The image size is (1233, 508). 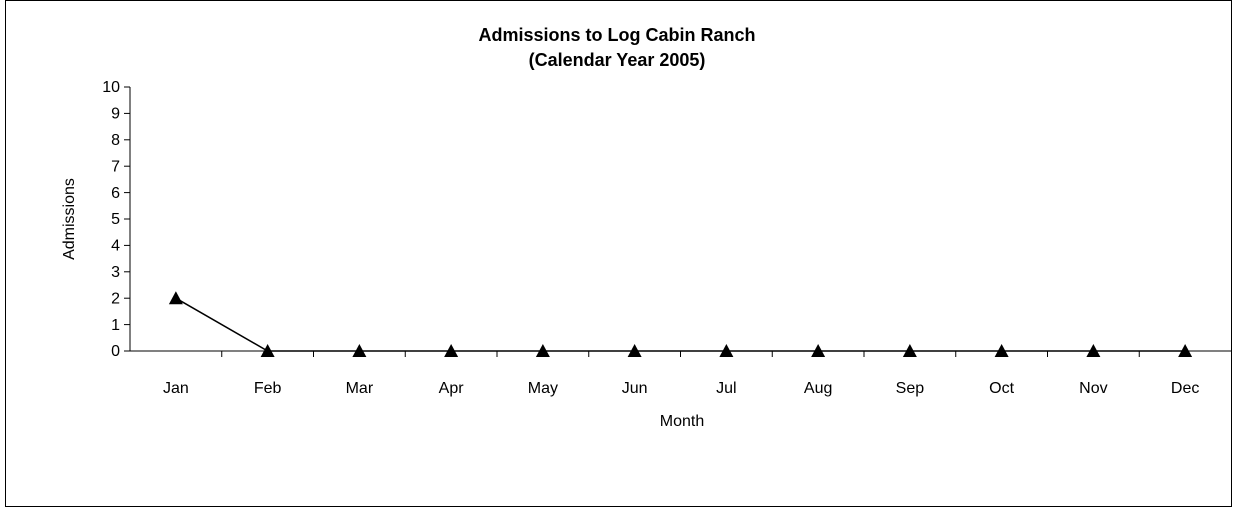 What do you see at coordinates (115, 298) in the screenshot?
I see `y-tick-label: 2` at bounding box center [115, 298].